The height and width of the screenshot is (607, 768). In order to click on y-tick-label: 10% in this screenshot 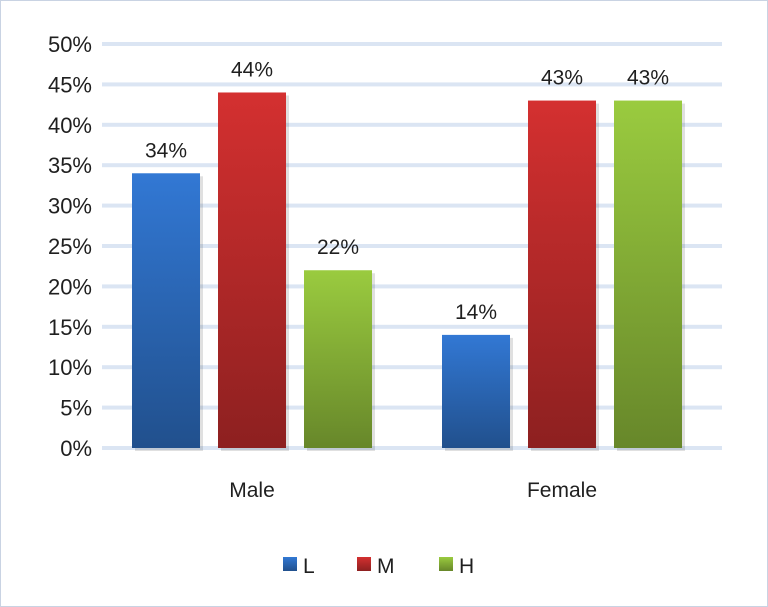, I will do `click(70, 367)`.